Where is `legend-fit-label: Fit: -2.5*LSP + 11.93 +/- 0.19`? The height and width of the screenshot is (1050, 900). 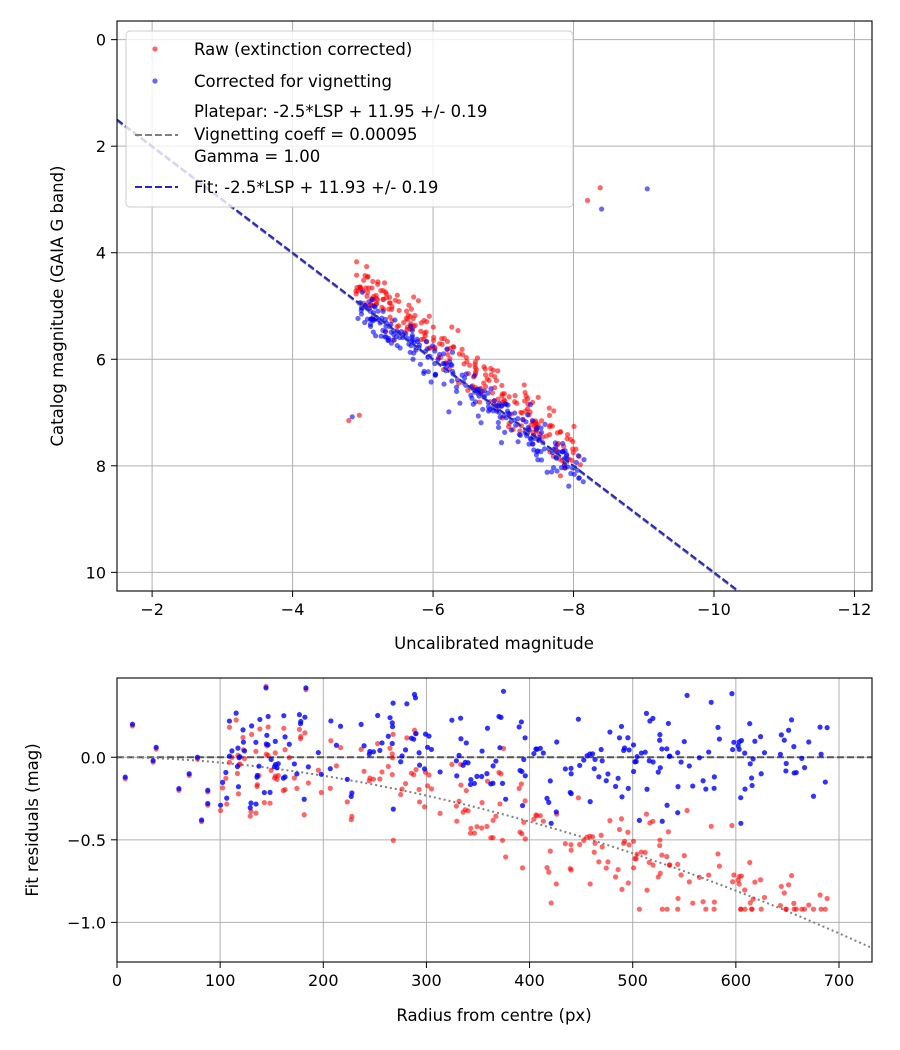 legend-fit-label: Fit: -2.5*LSP + 11.93 +/- 0.19 is located at coordinates (316, 187).